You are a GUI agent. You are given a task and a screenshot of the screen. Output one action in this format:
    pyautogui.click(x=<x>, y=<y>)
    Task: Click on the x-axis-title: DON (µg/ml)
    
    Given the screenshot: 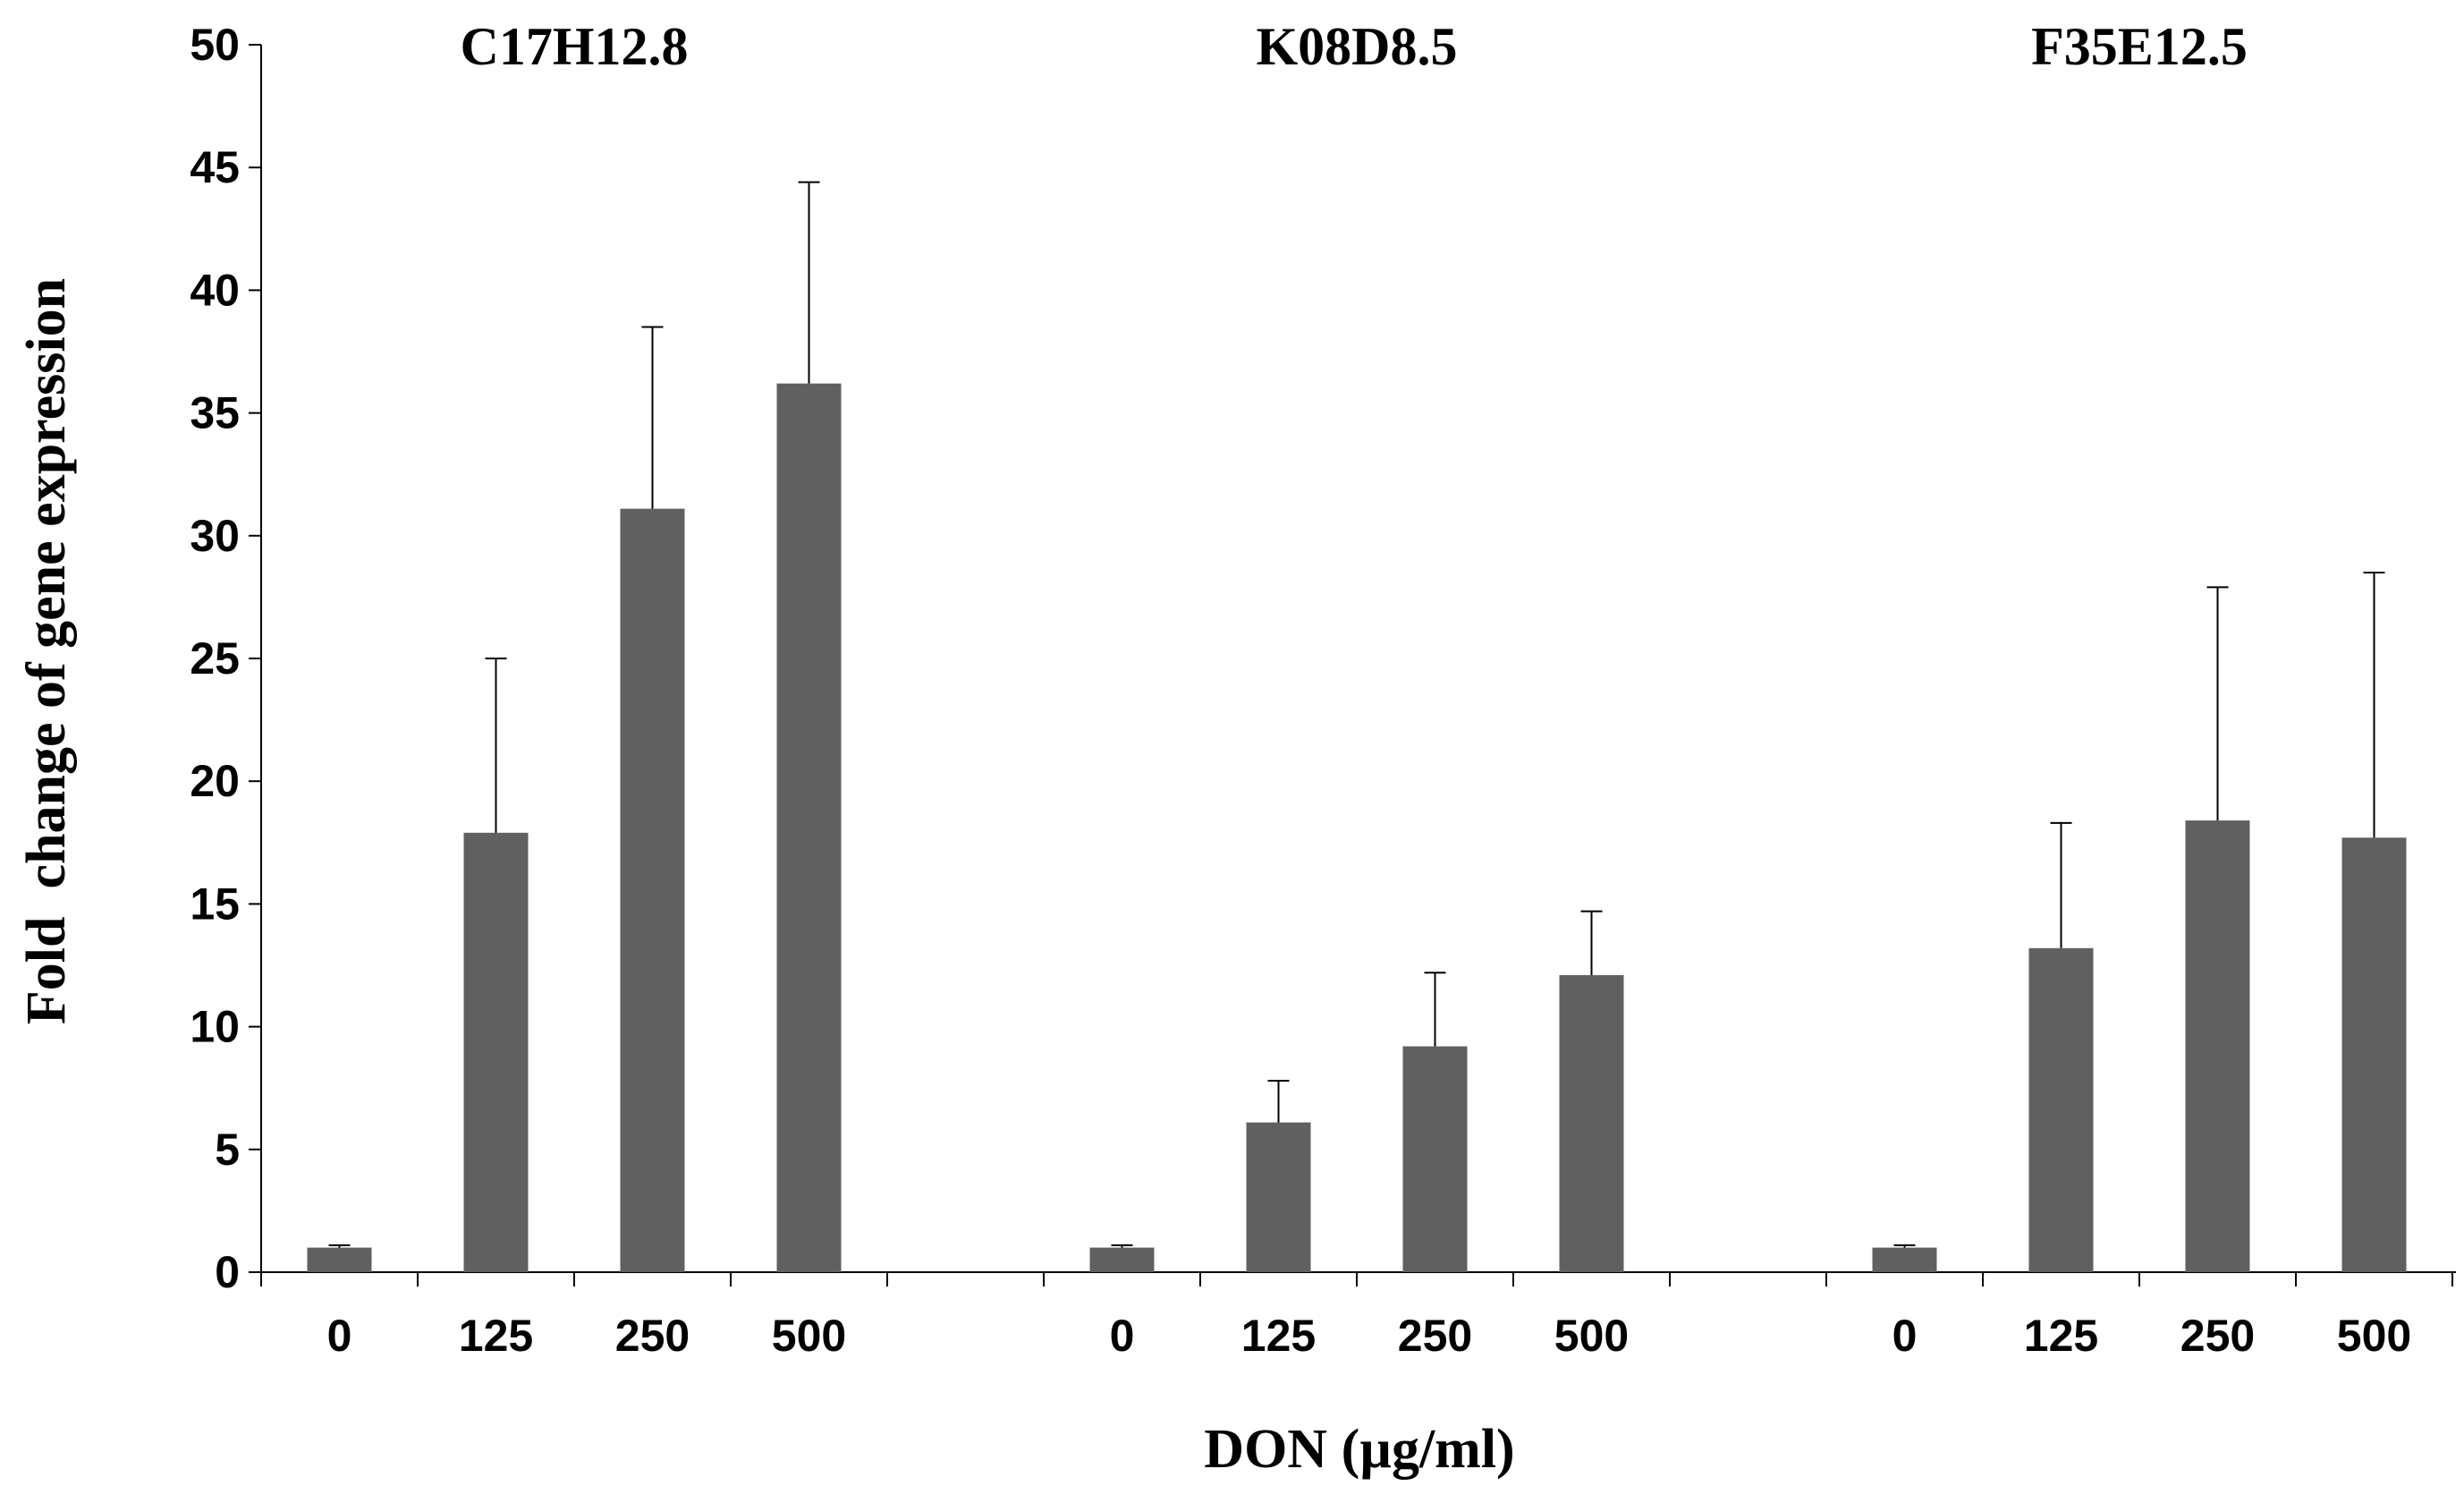 What is the action you would take?
    pyautogui.click(x=1359, y=1450)
    